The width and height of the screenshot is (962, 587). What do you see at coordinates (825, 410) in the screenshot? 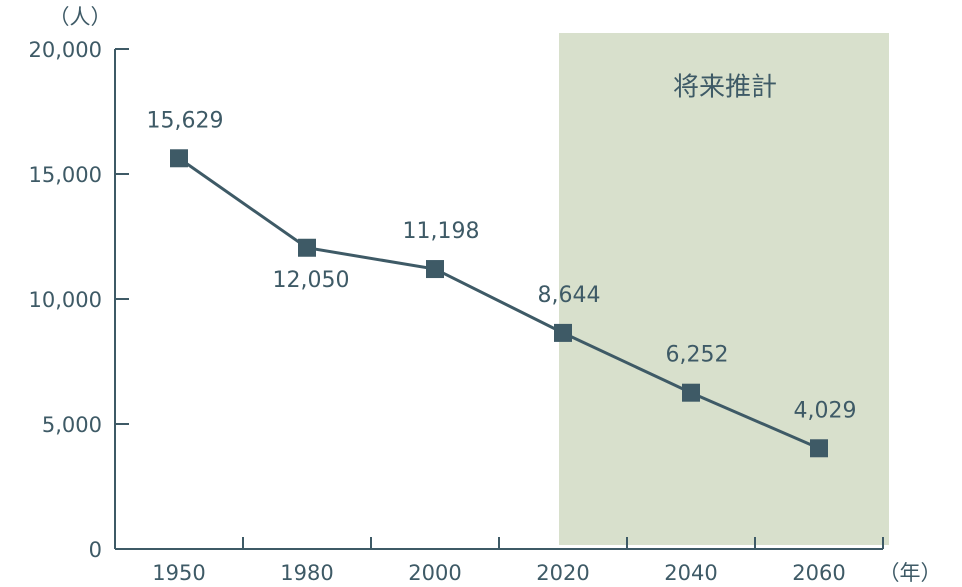
I see `data-label: 4,029` at bounding box center [825, 410].